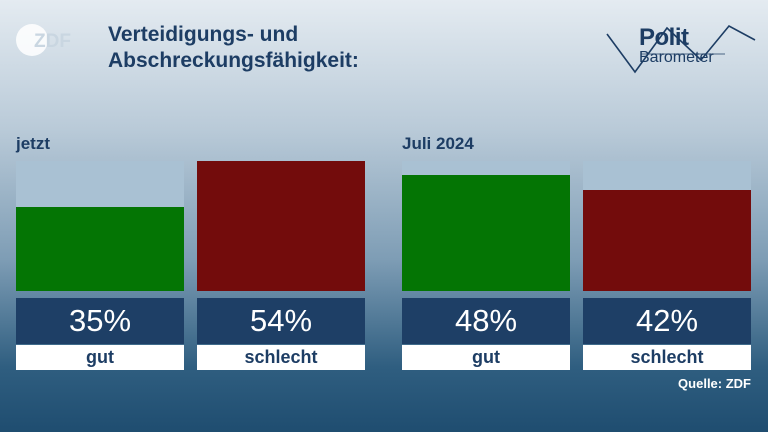 This screenshot has width=768, height=432. Describe the element at coordinates (100, 249) in the screenshot. I see `bar-jetzt-gut` at that location.